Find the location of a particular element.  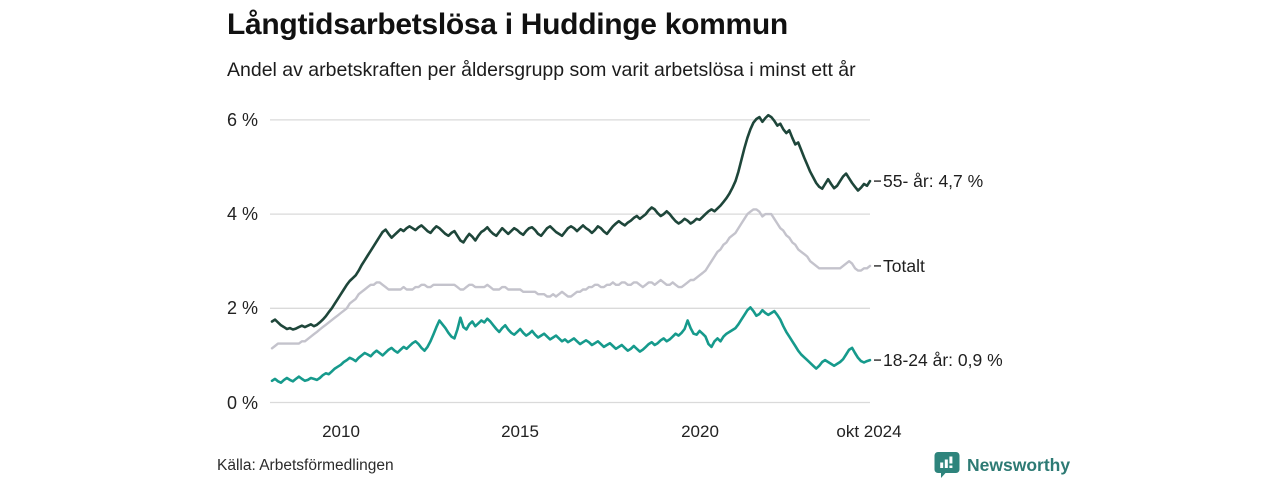

y-tick-4: 4 % is located at coordinates (242, 214).